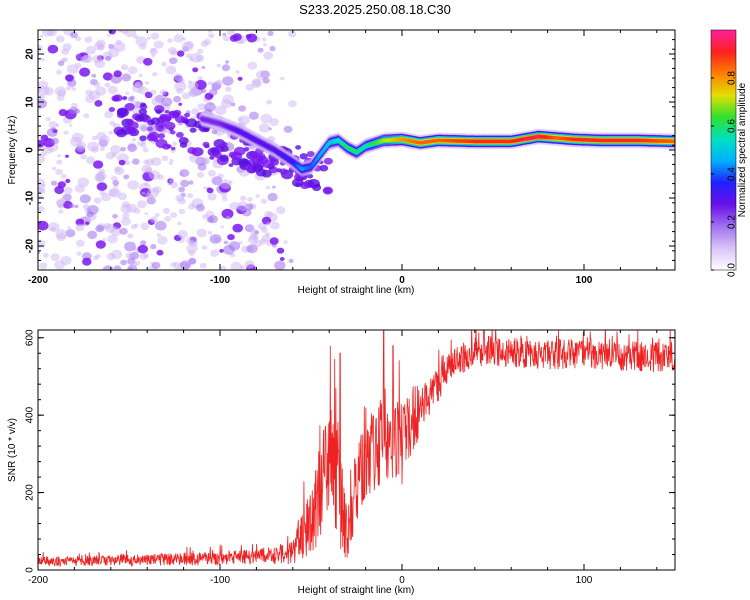  Describe the element at coordinates (30, 414) in the screenshot. I see `y-tick-label: 400` at that location.